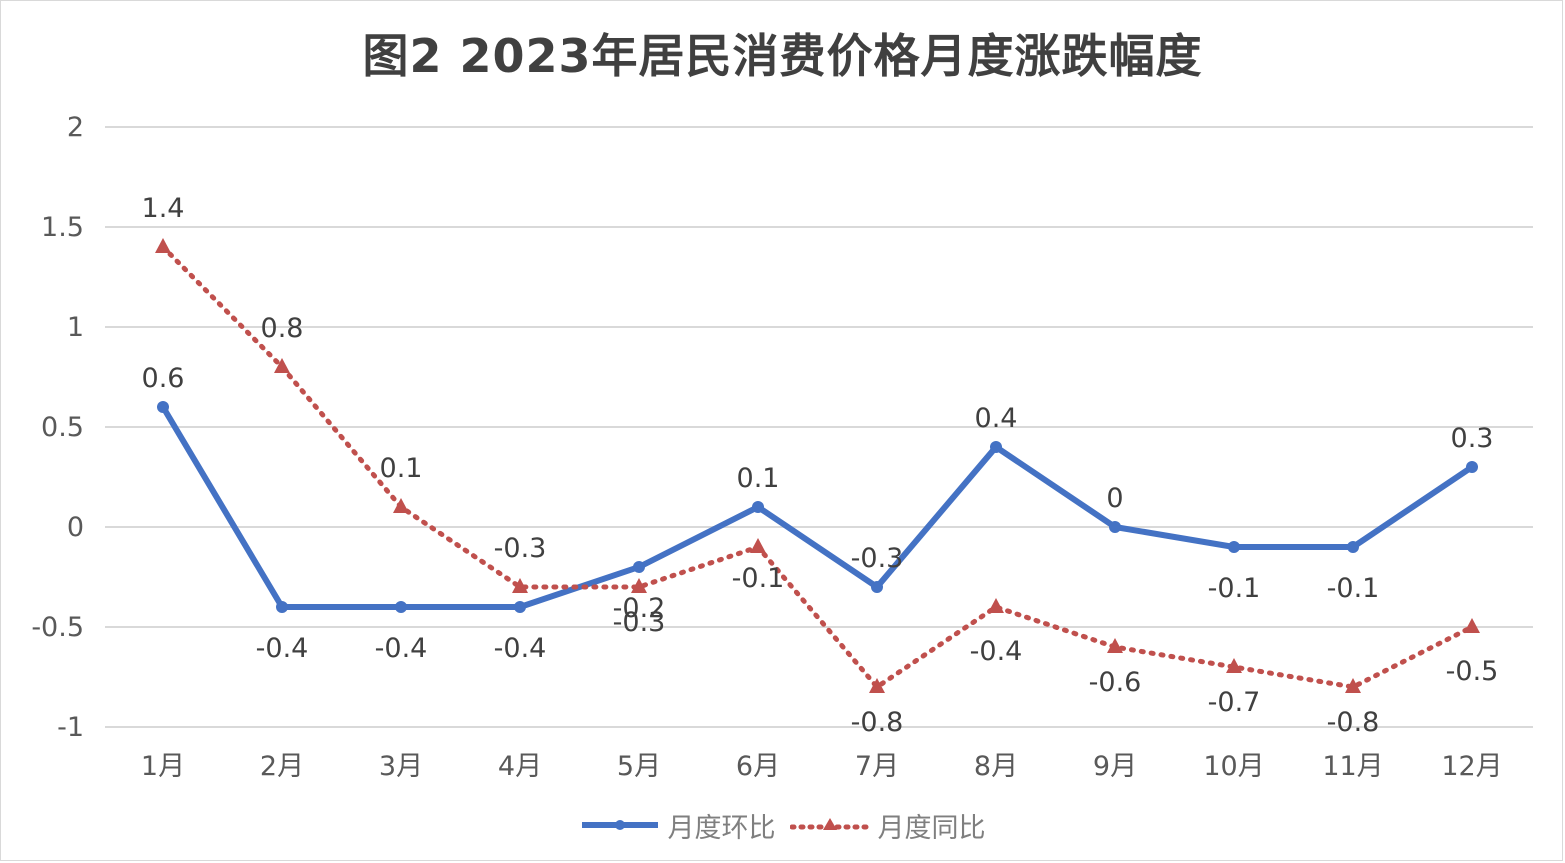  Describe the element at coordinates (57, 627) in the screenshot. I see `y-tick-label: -0.5` at that location.